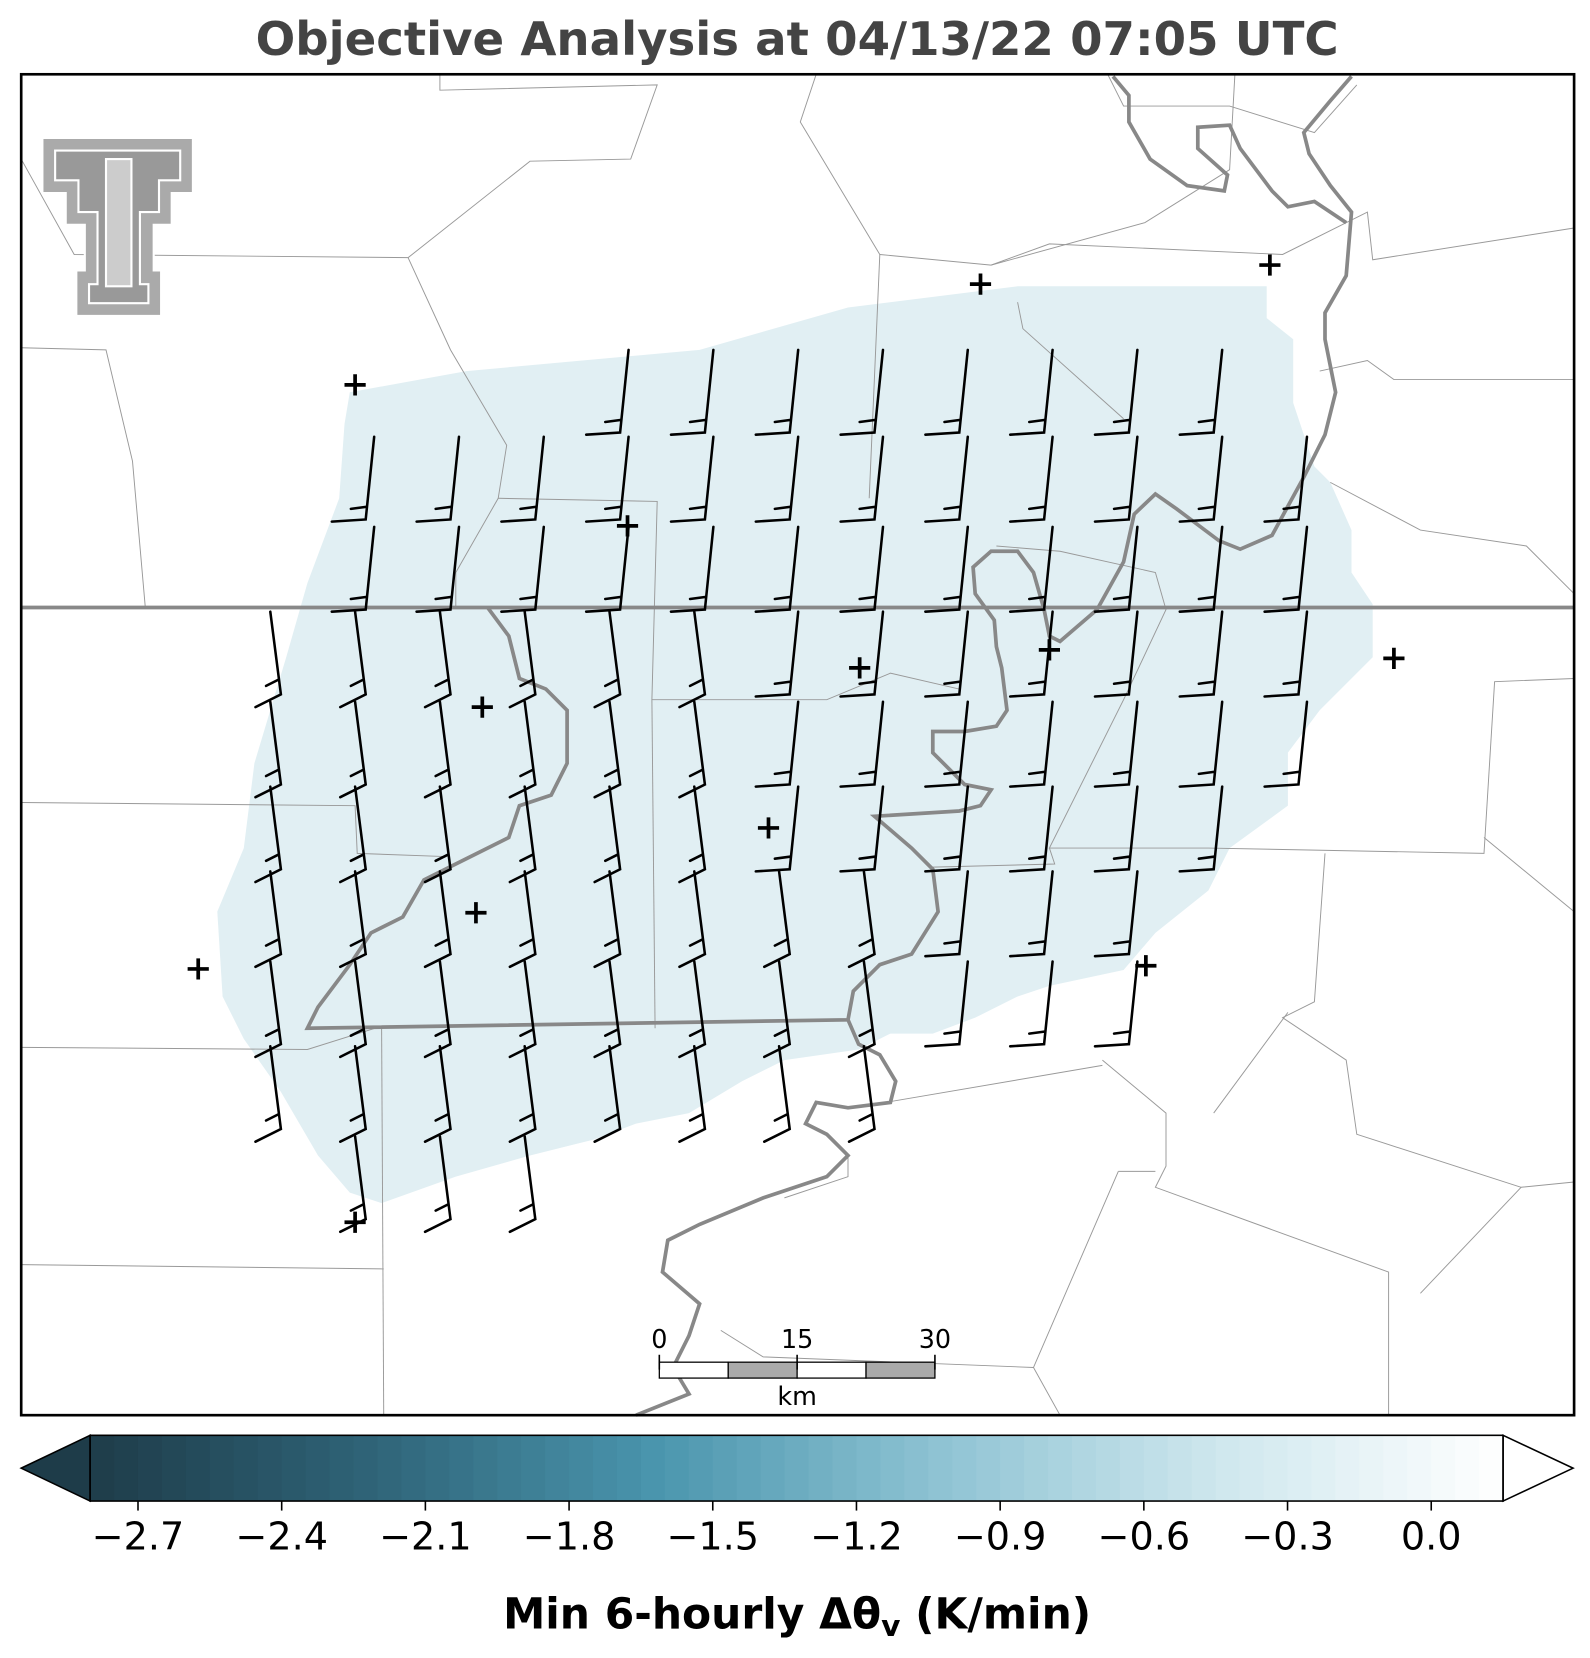 This screenshot has width=1590, height=1658. Describe the element at coordinates (796, 1468) in the screenshot. I see `colorbar-frame` at that location.